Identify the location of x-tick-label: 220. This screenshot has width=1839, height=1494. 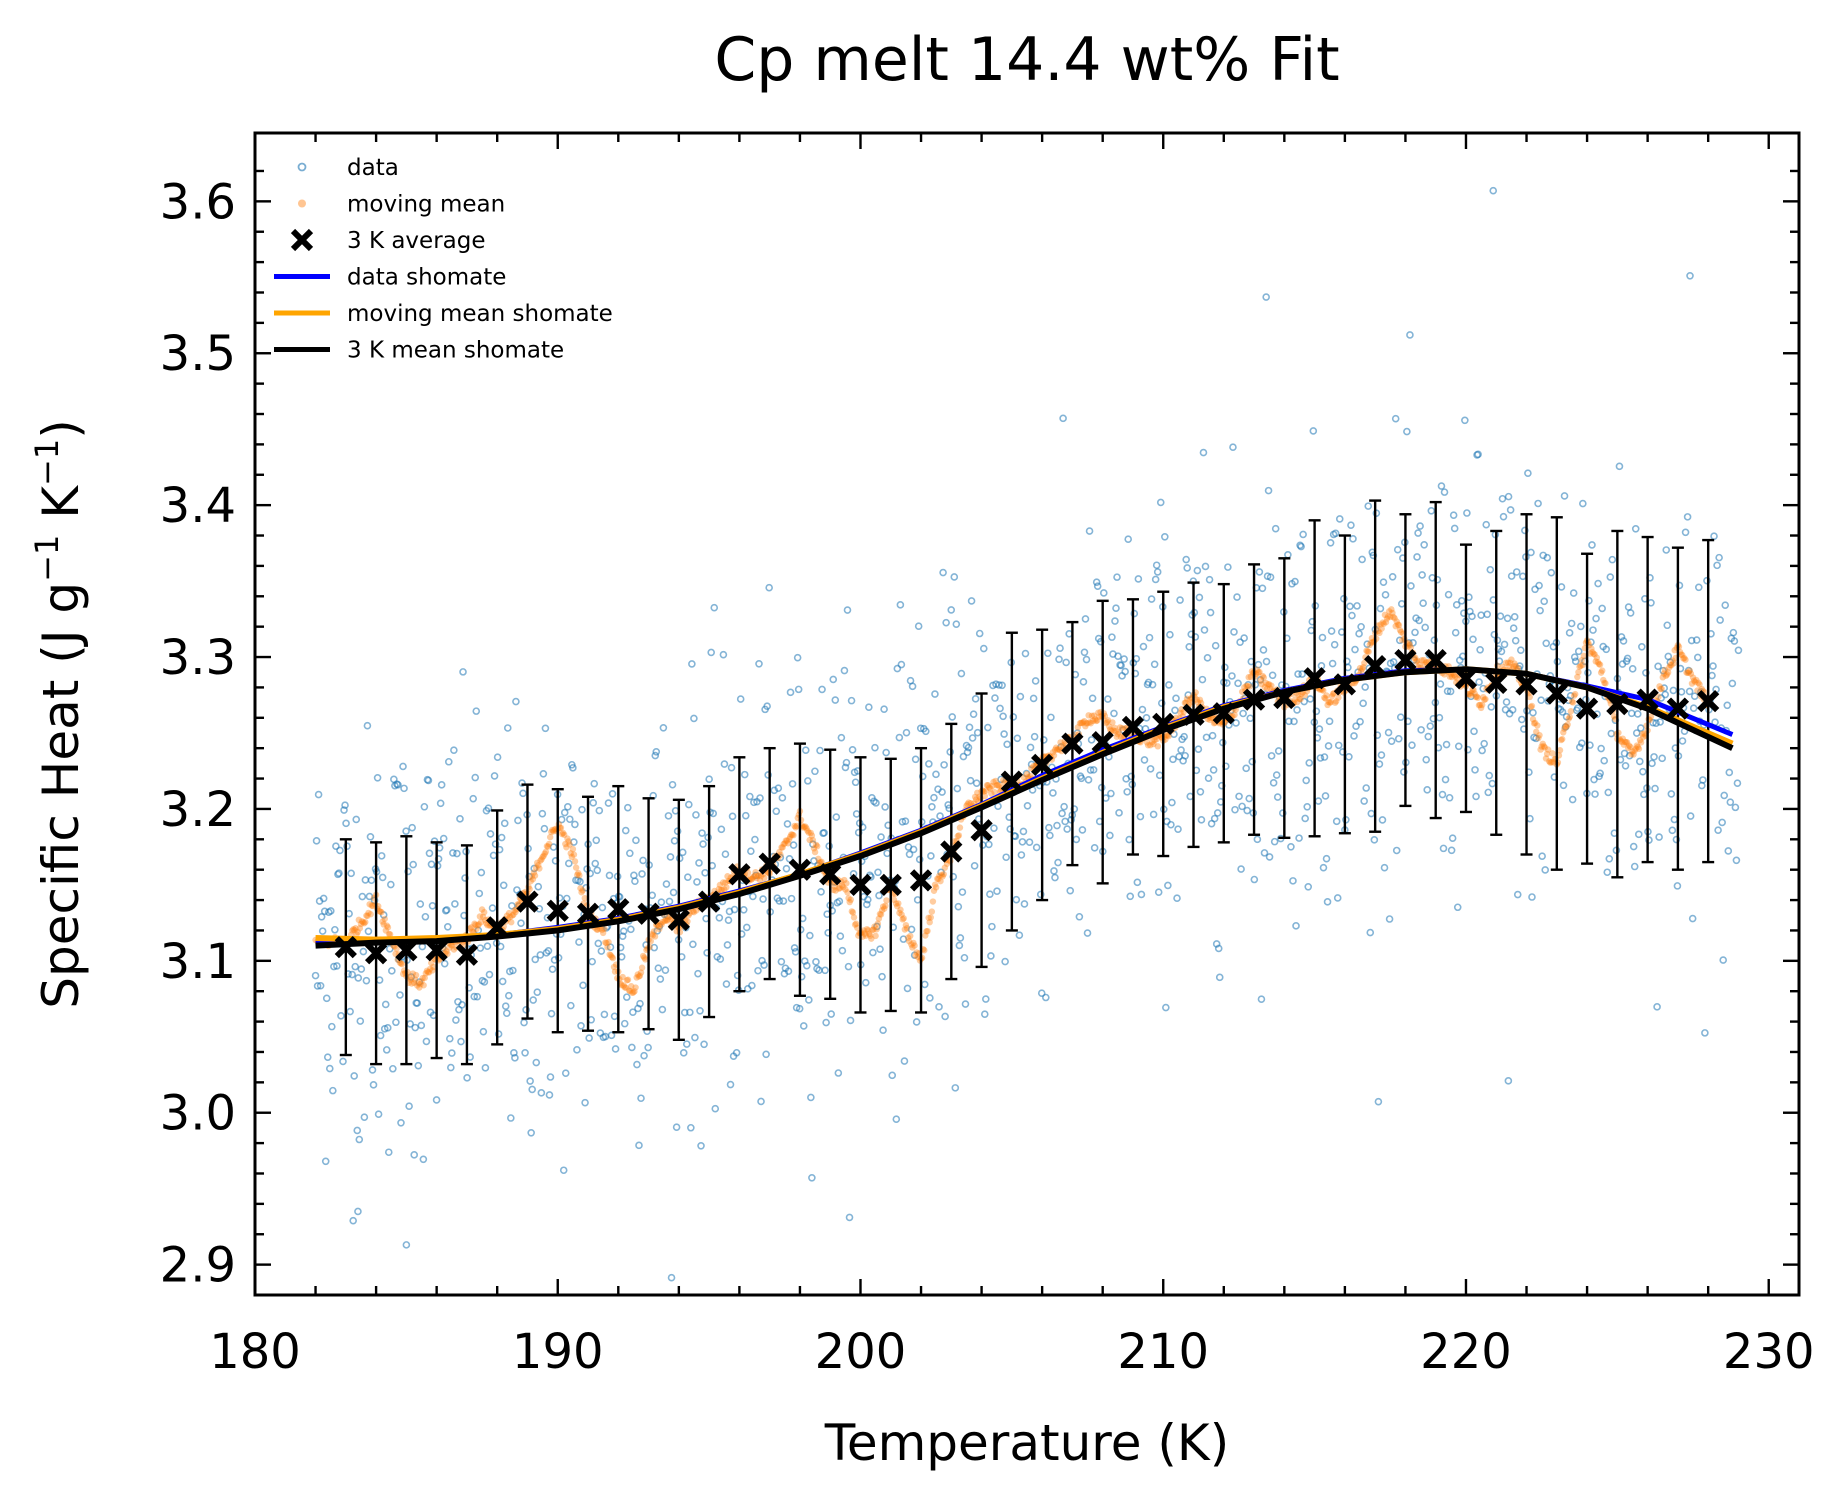
(1466, 1352).